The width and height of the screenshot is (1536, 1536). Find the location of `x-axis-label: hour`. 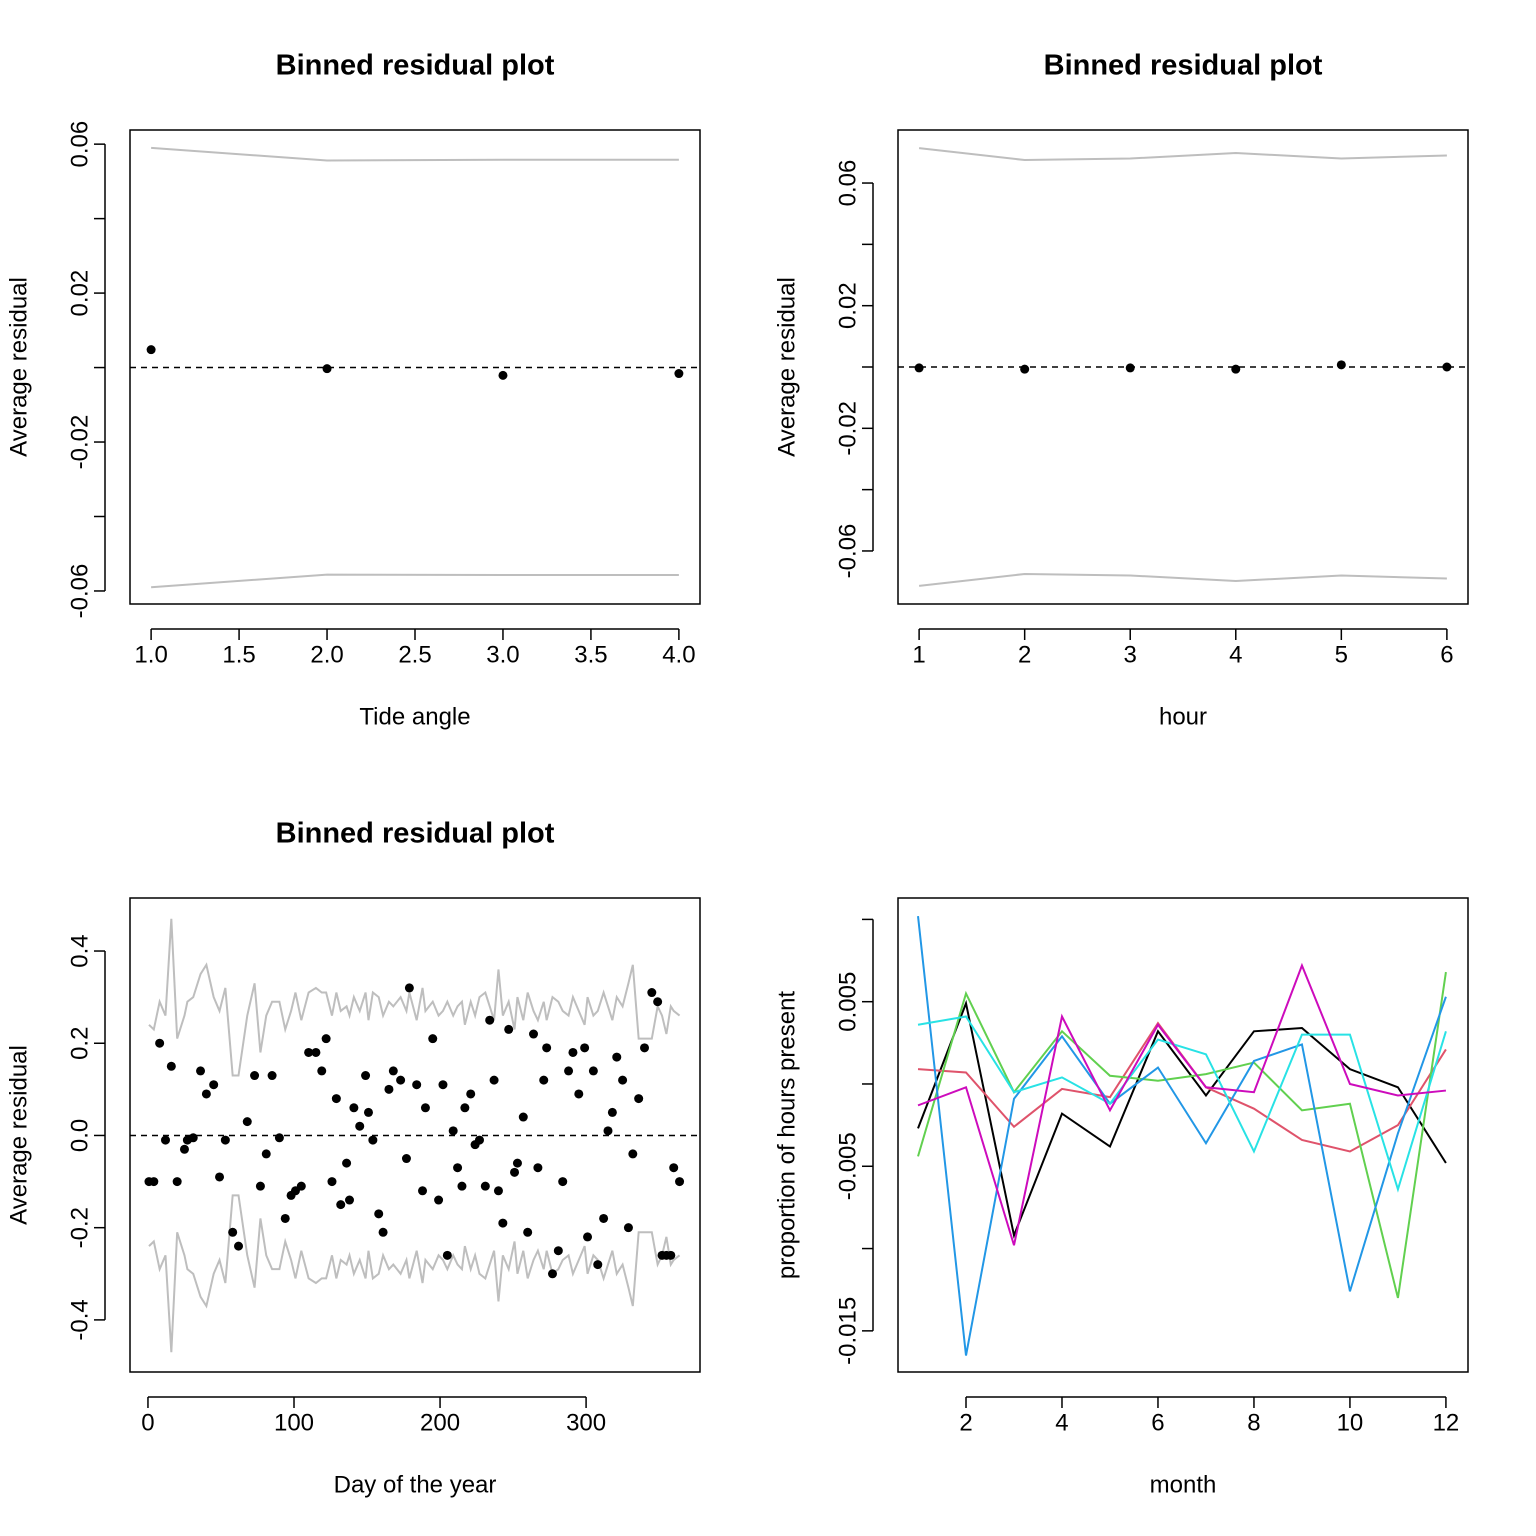

x-axis-label: hour is located at coordinates (1183, 716).